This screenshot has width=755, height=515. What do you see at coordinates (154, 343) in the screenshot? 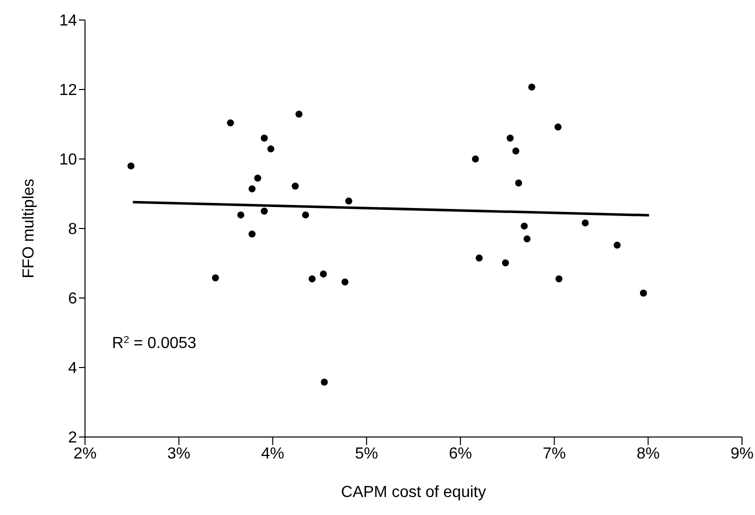
I see `annotation: R$^{2}$ = 0.0053` at bounding box center [154, 343].